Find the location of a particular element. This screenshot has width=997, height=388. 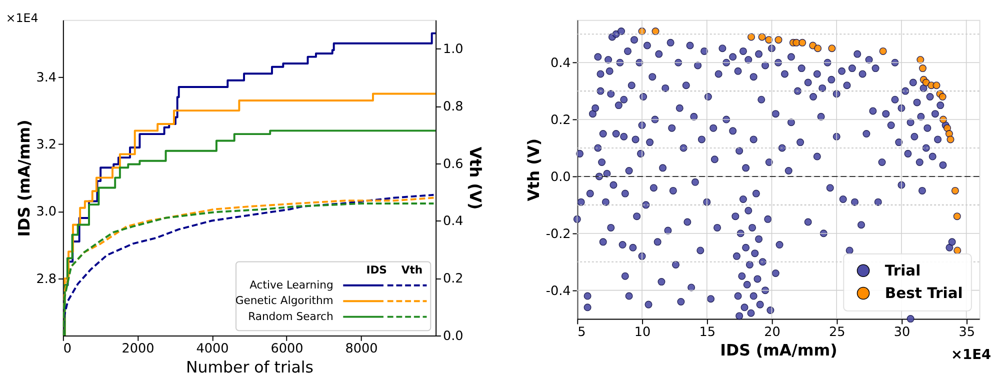

legend-label: Random Search is located at coordinates (291, 316).